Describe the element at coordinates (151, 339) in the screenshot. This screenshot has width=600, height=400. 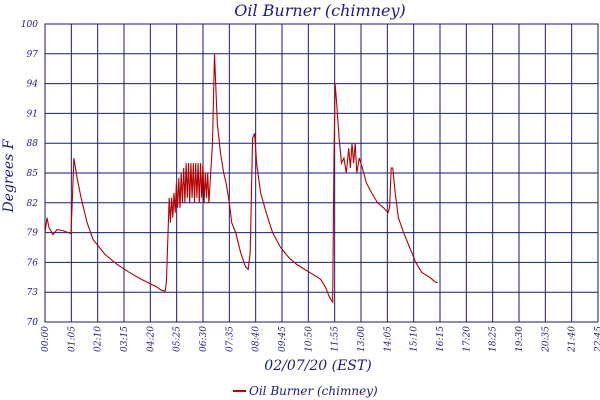
I see `x-tick-label: 04:20` at that location.